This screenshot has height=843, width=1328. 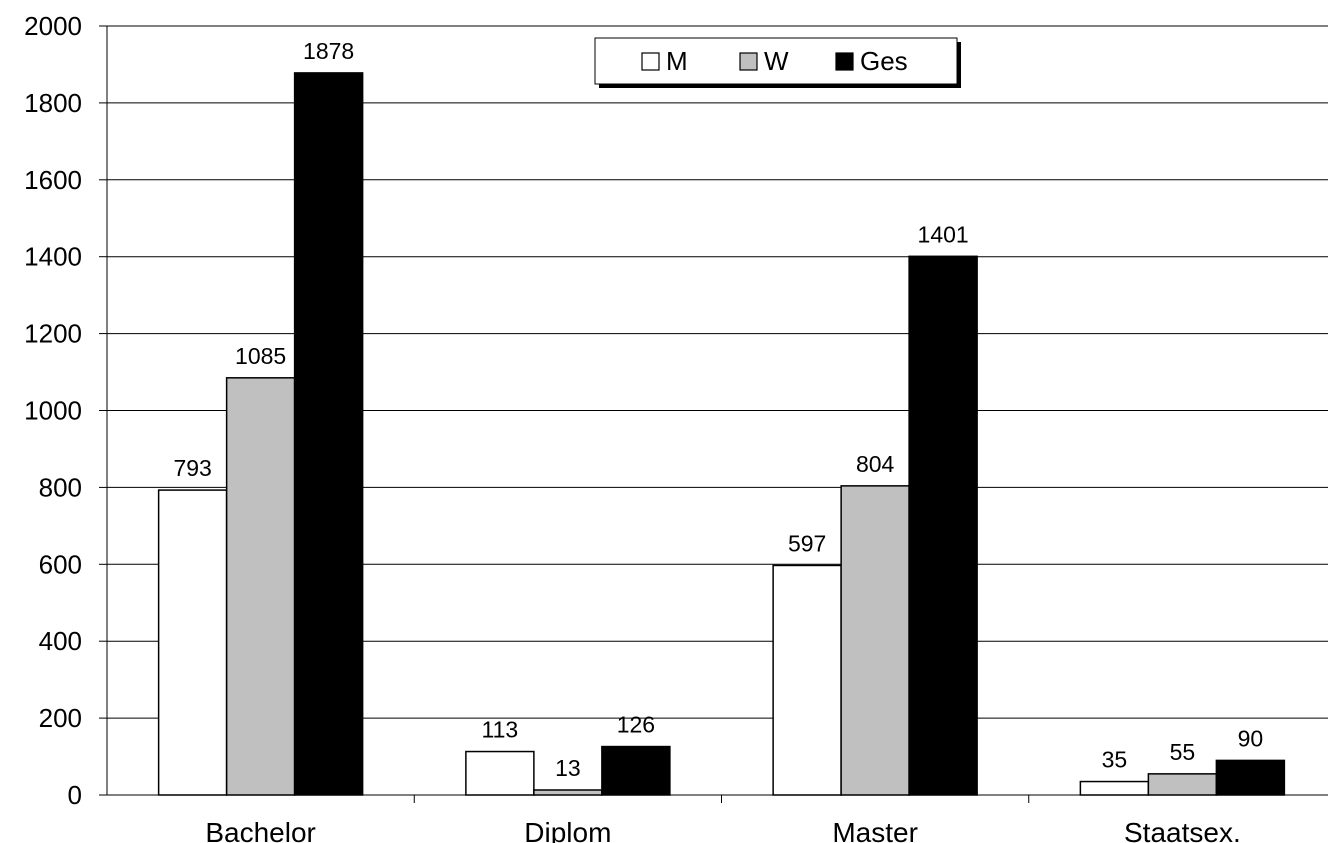 What do you see at coordinates (53, 180) in the screenshot?
I see `y-tick-label: 1600` at bounding box center [53, 180].